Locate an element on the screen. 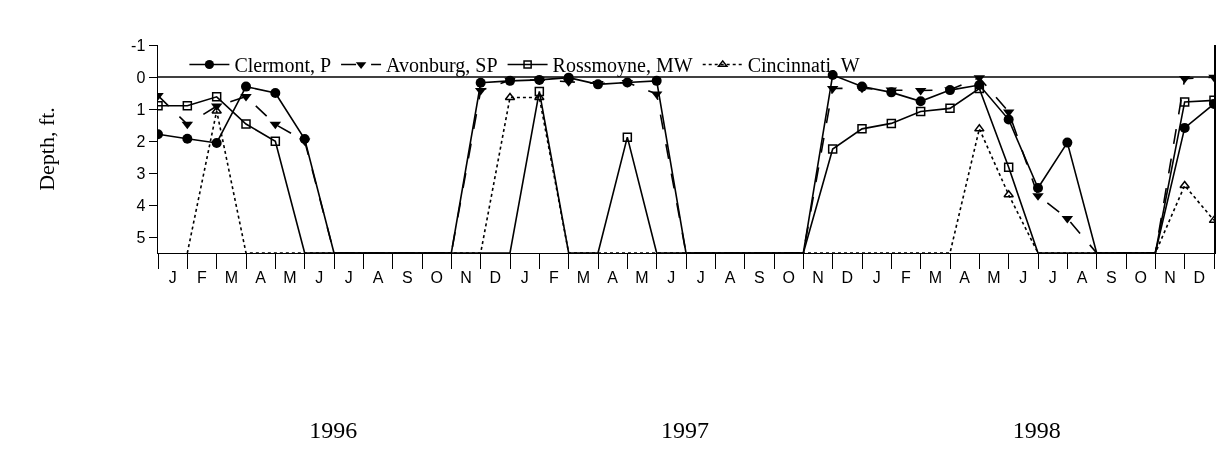 The image size is (1229, 472). y-tick-label: 5 is located at coordinates (141, 237).